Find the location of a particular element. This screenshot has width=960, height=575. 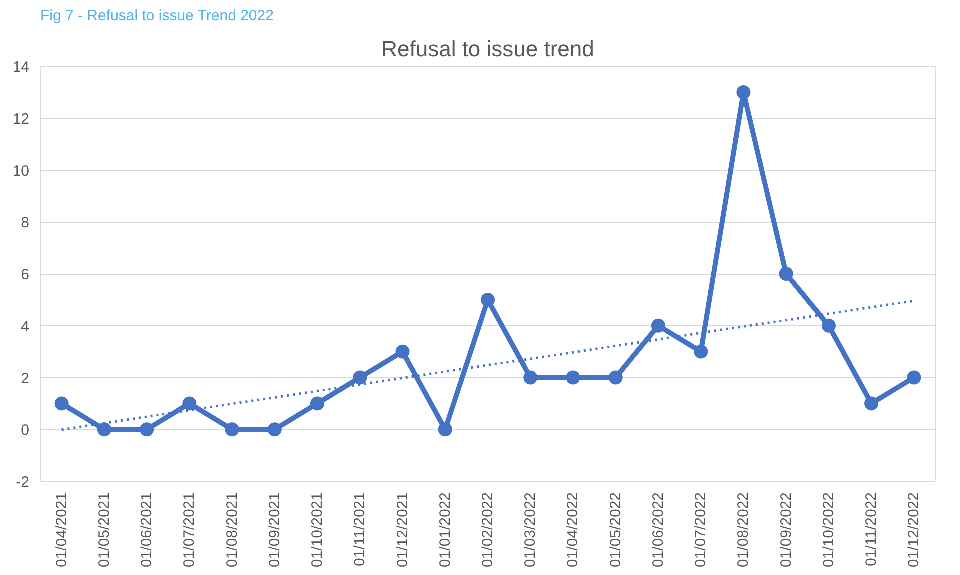

x-tick-label: 01/09/2021 is located at coordinates (275, 530).